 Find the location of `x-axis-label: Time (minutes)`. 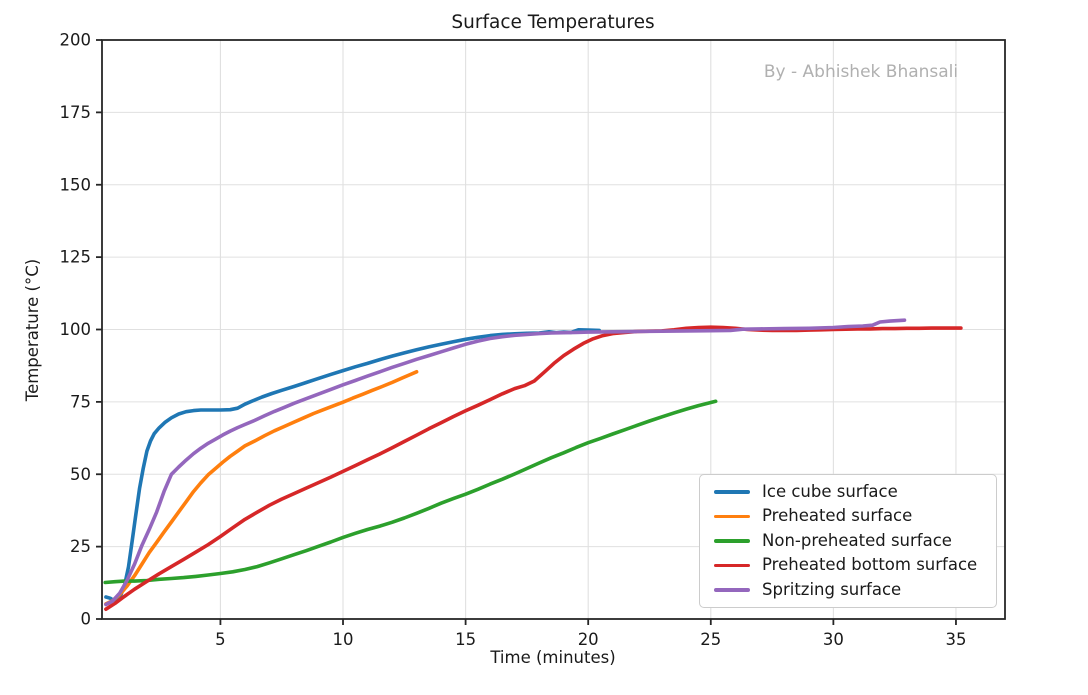

x-axis-label: Time (minutes) is located at coordinates (552, 657).